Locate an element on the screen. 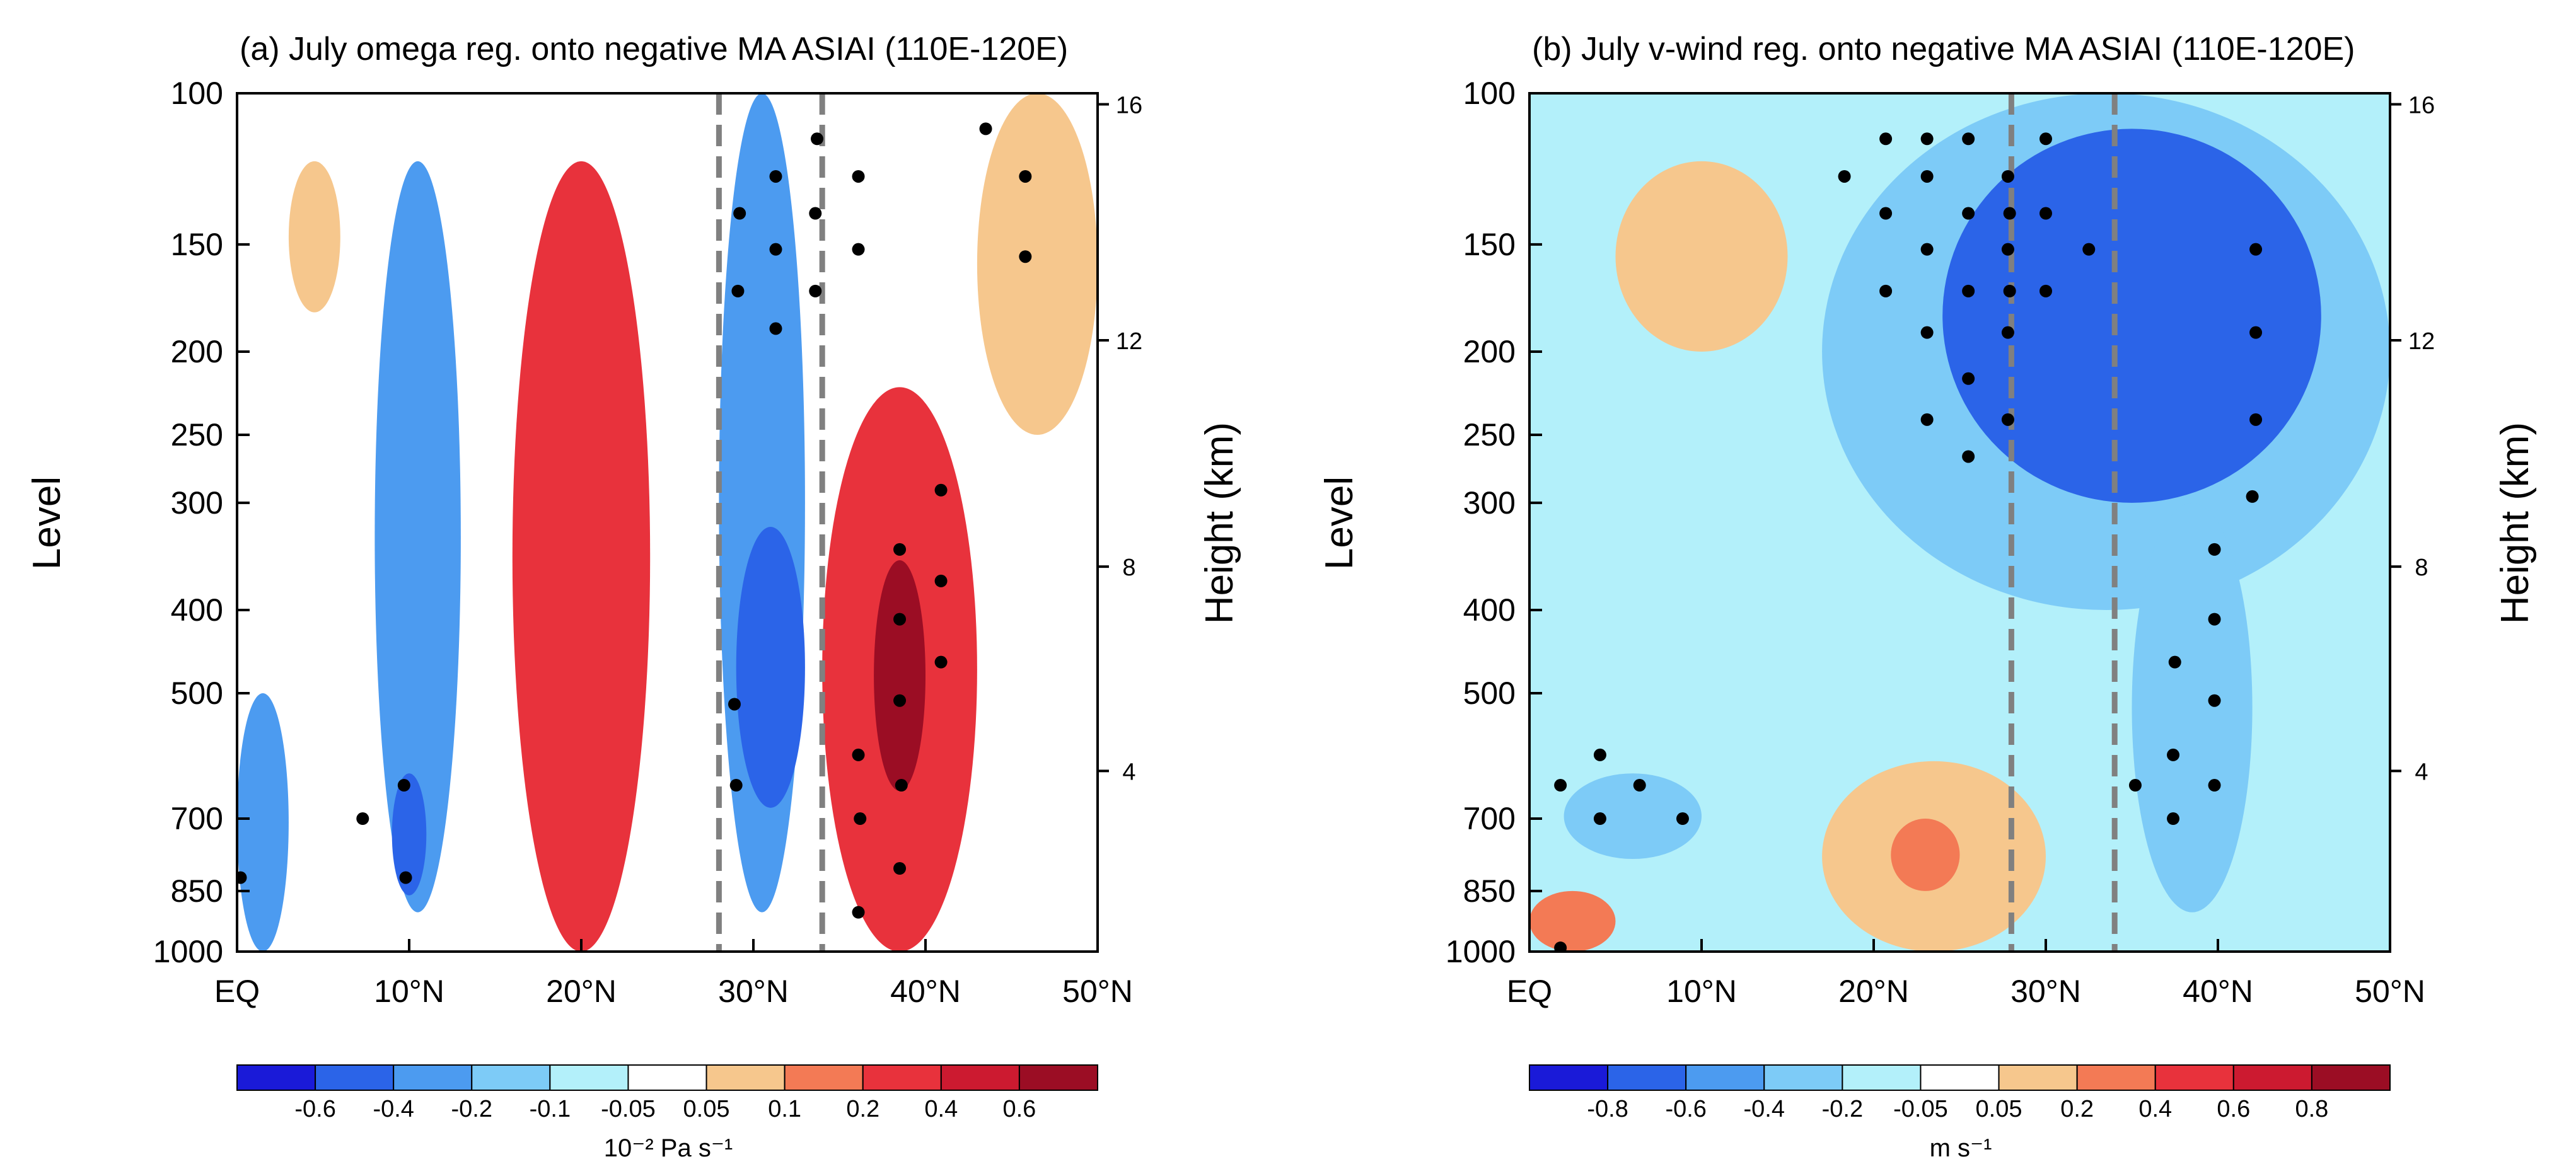  y-right-tick-label: 4 is located at coordinates (2421, 772).